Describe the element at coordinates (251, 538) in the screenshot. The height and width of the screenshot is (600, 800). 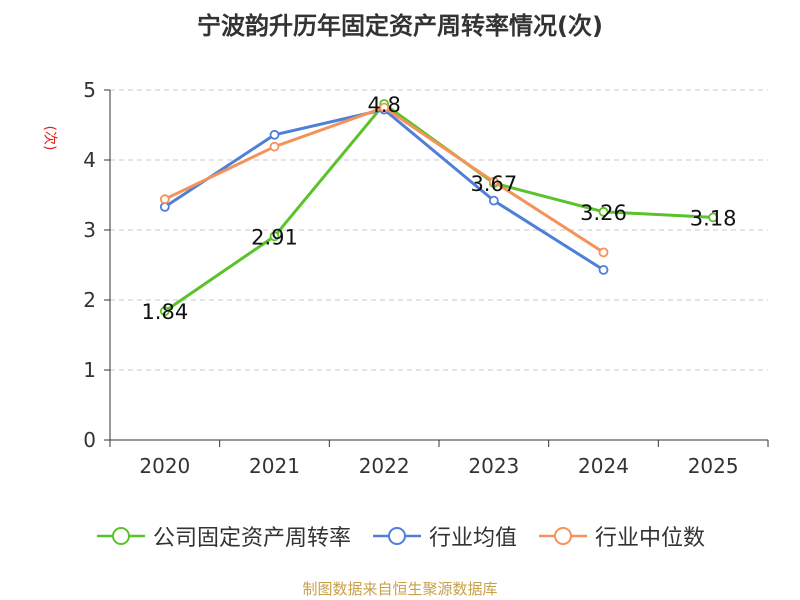
I see `legend-label: 公司固定资产周转率` at that location.